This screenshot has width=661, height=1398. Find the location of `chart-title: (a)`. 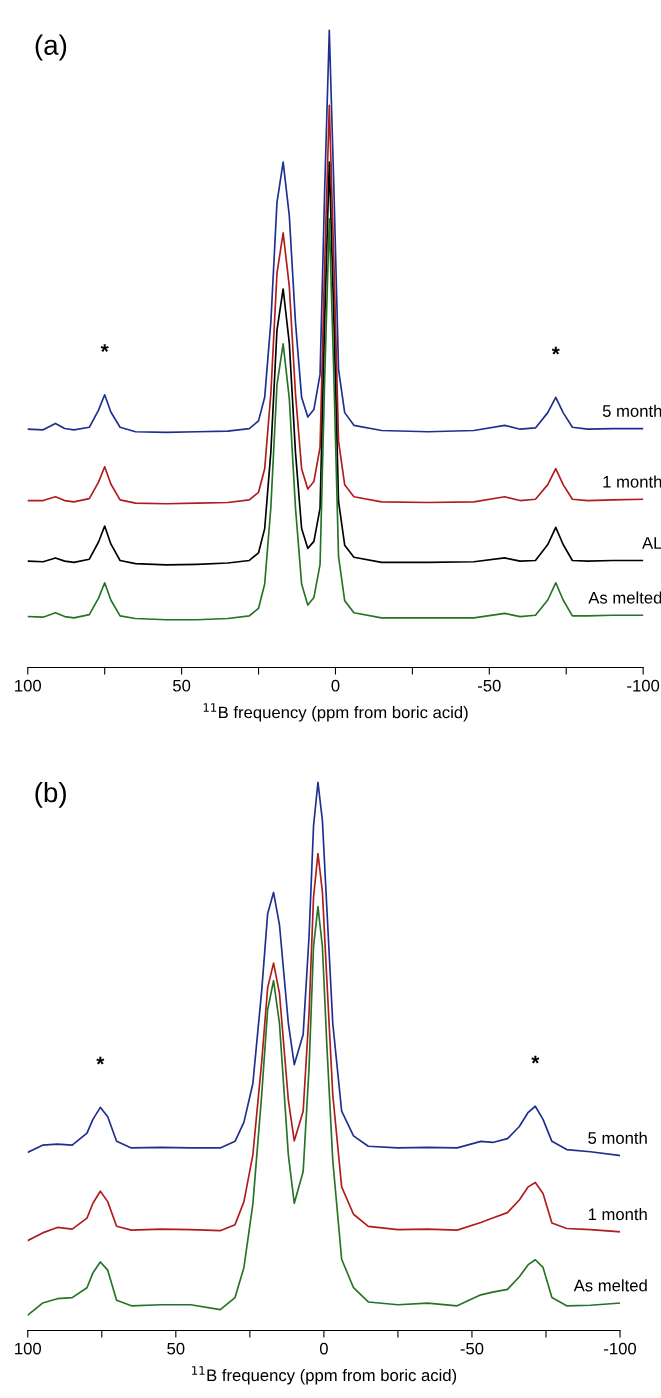

chart-title: (a) is located at coordinates (51, 47).